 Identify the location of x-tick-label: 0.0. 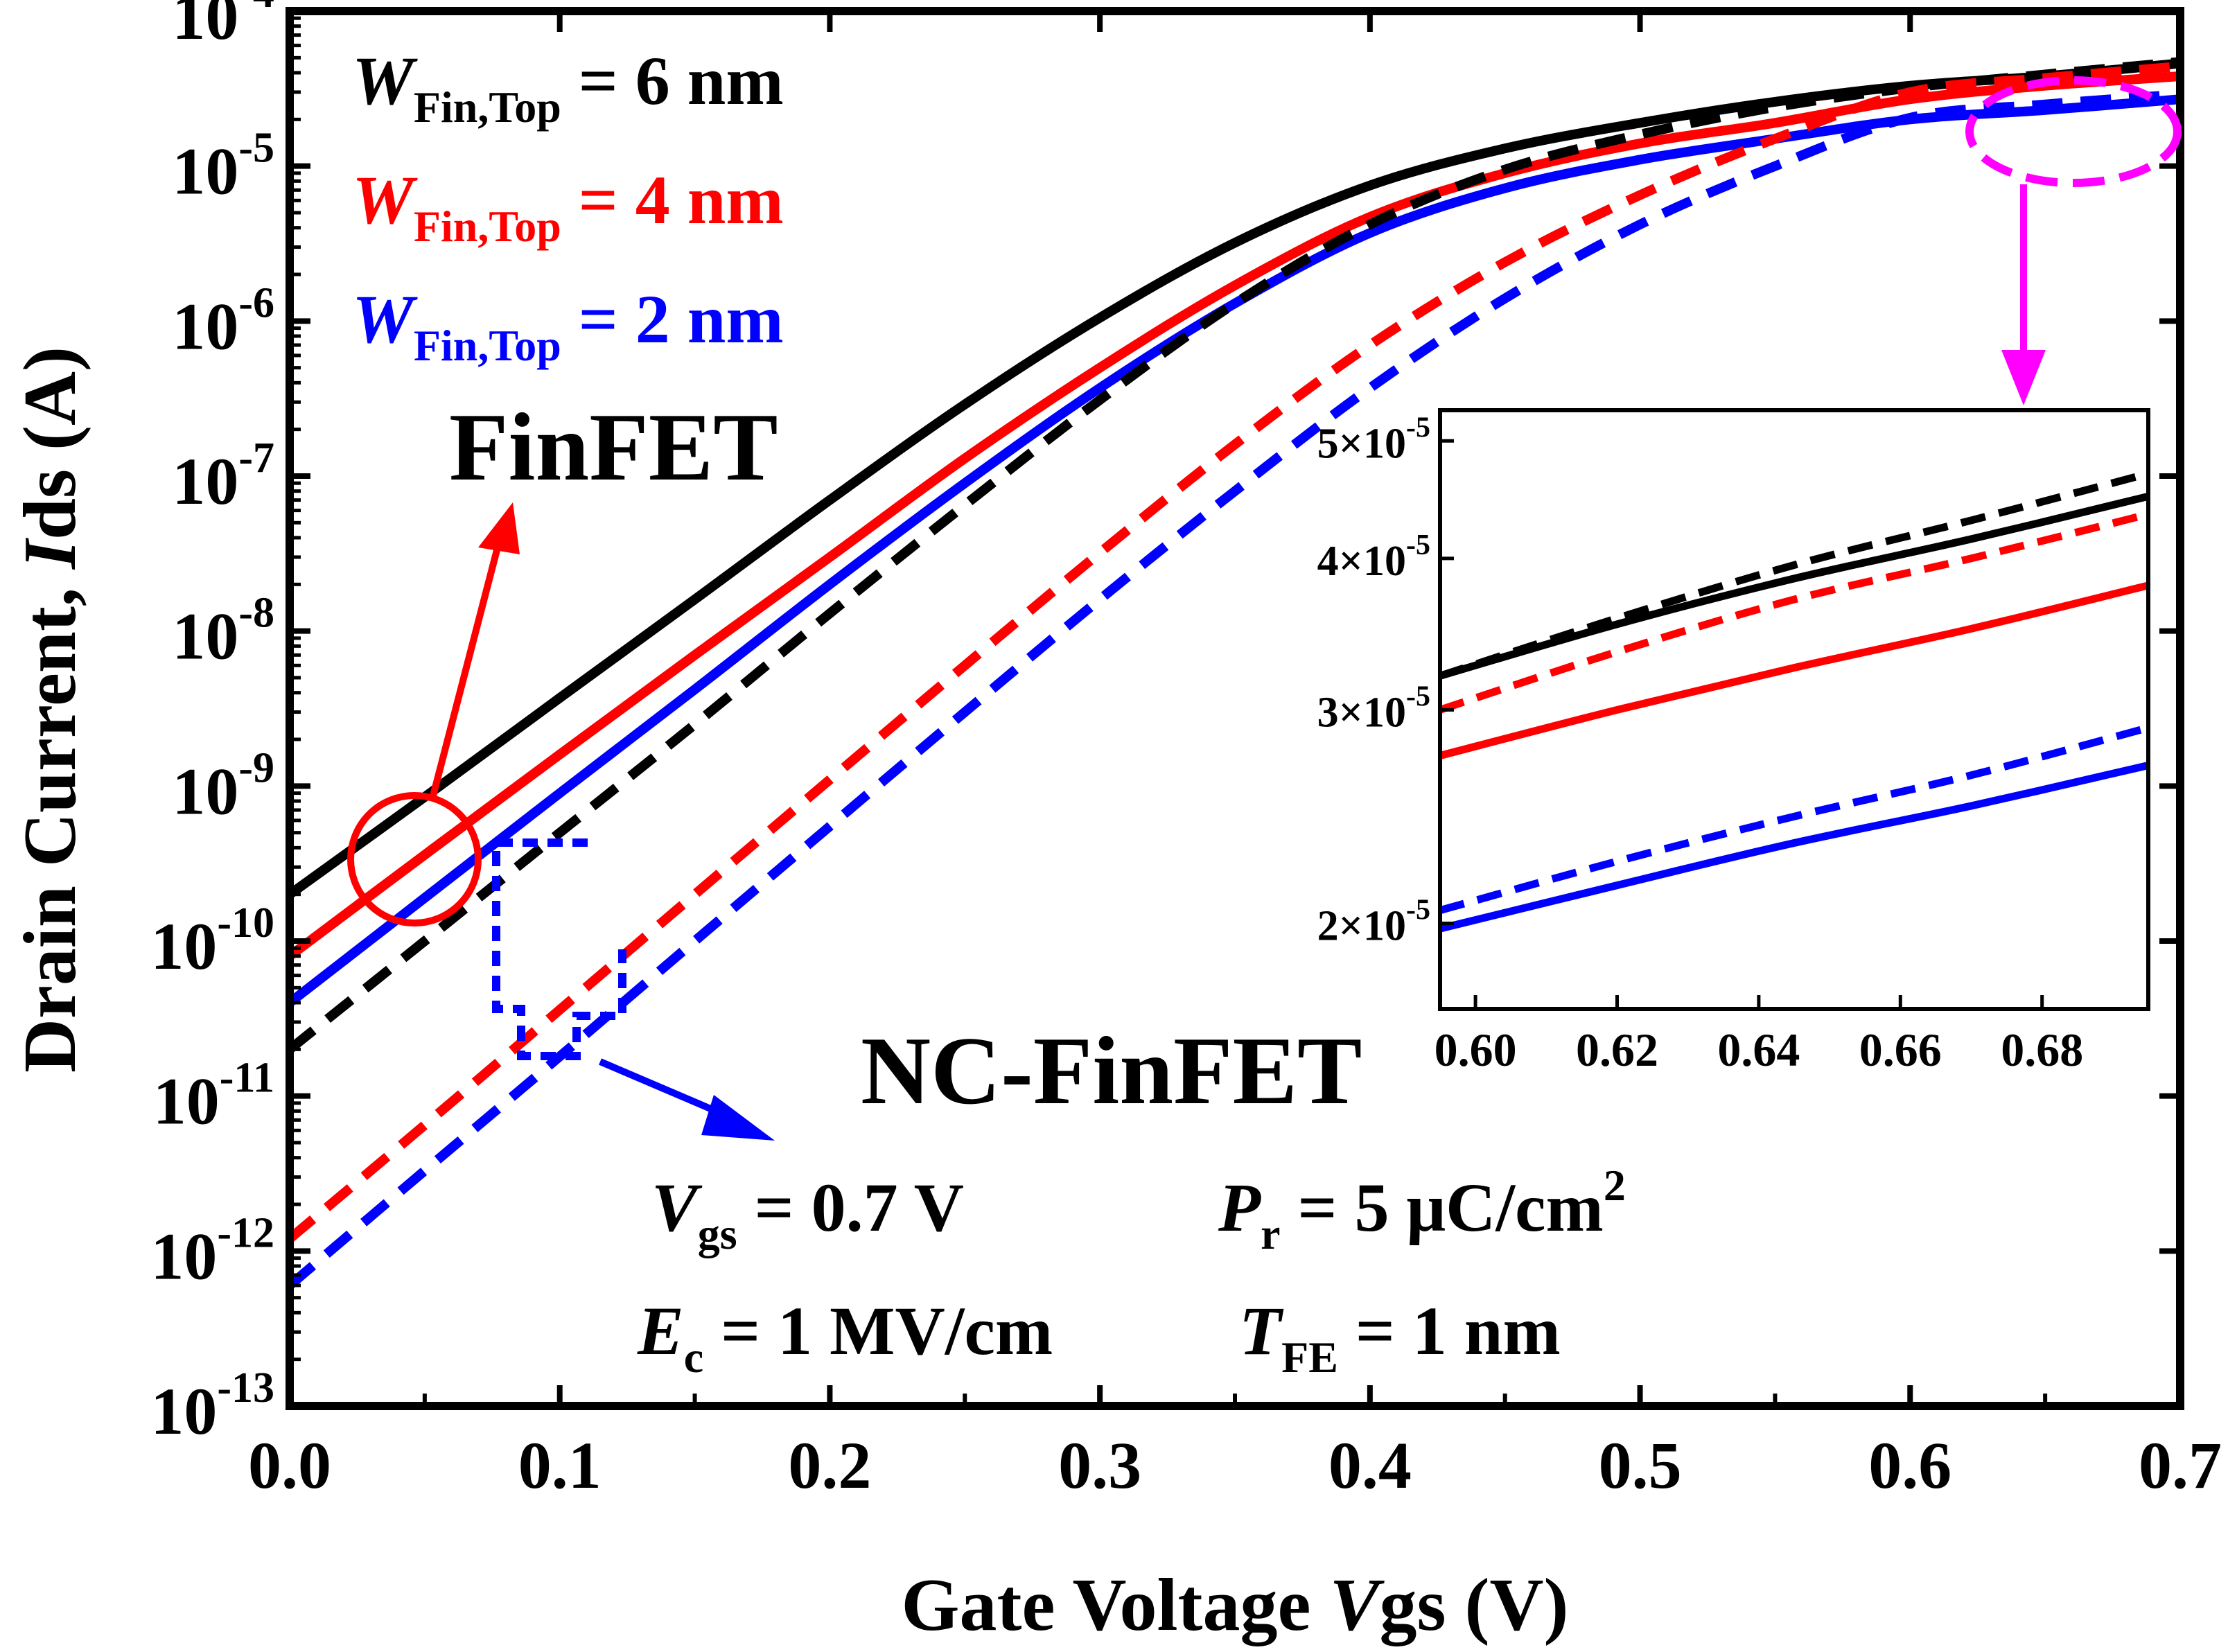
(289, 1465).